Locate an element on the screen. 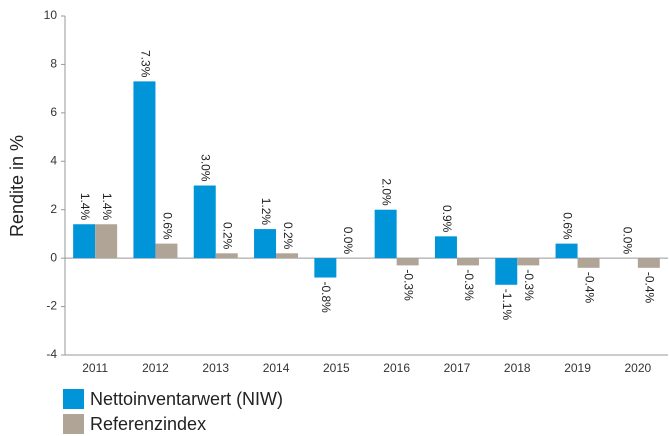 This screenshot has width=669, height=436. x-tick-label: 2017 is located at coordinates (457, 368).